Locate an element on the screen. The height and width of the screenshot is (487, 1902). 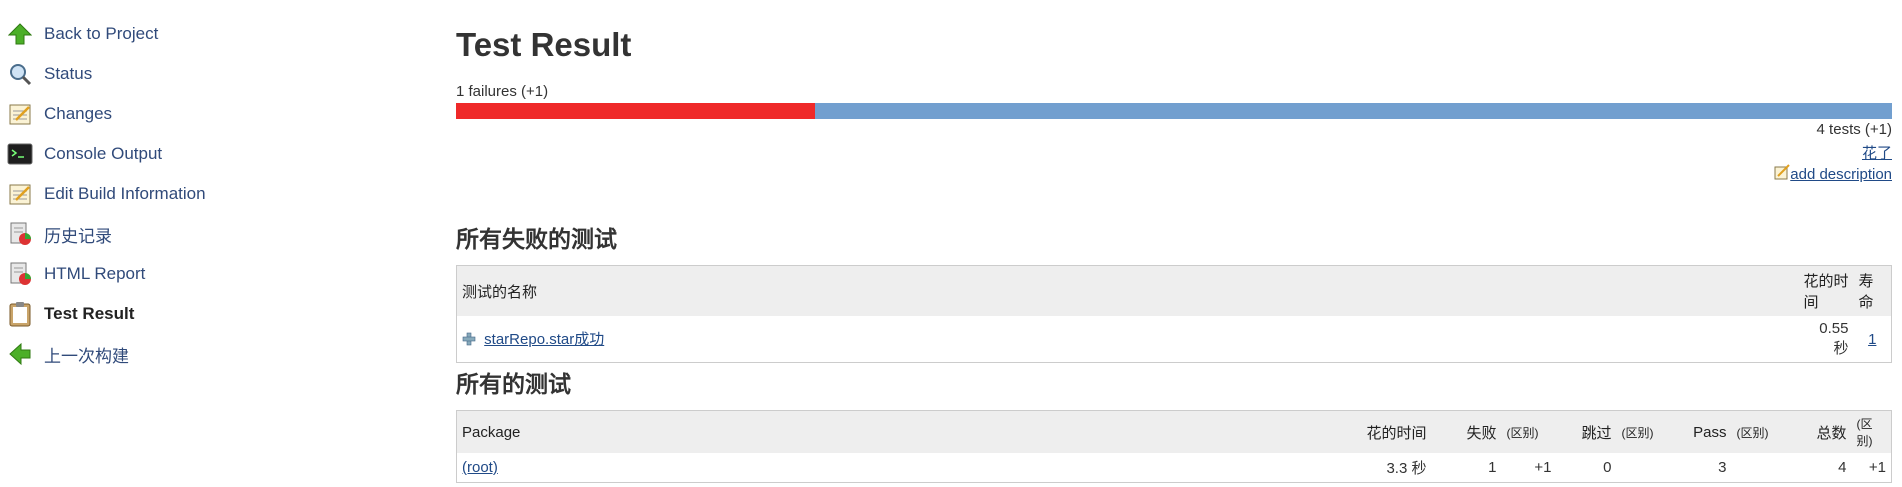
sidebar-item-label: Back to Project is located at coordinates (101, 33).